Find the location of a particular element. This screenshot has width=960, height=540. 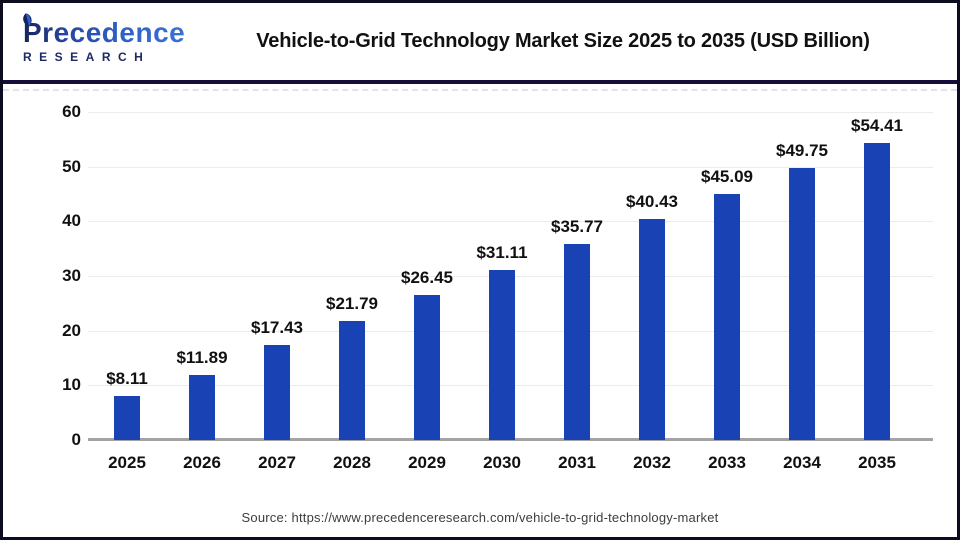

y-tick-label: 40 is located at coordinates (71, 221).